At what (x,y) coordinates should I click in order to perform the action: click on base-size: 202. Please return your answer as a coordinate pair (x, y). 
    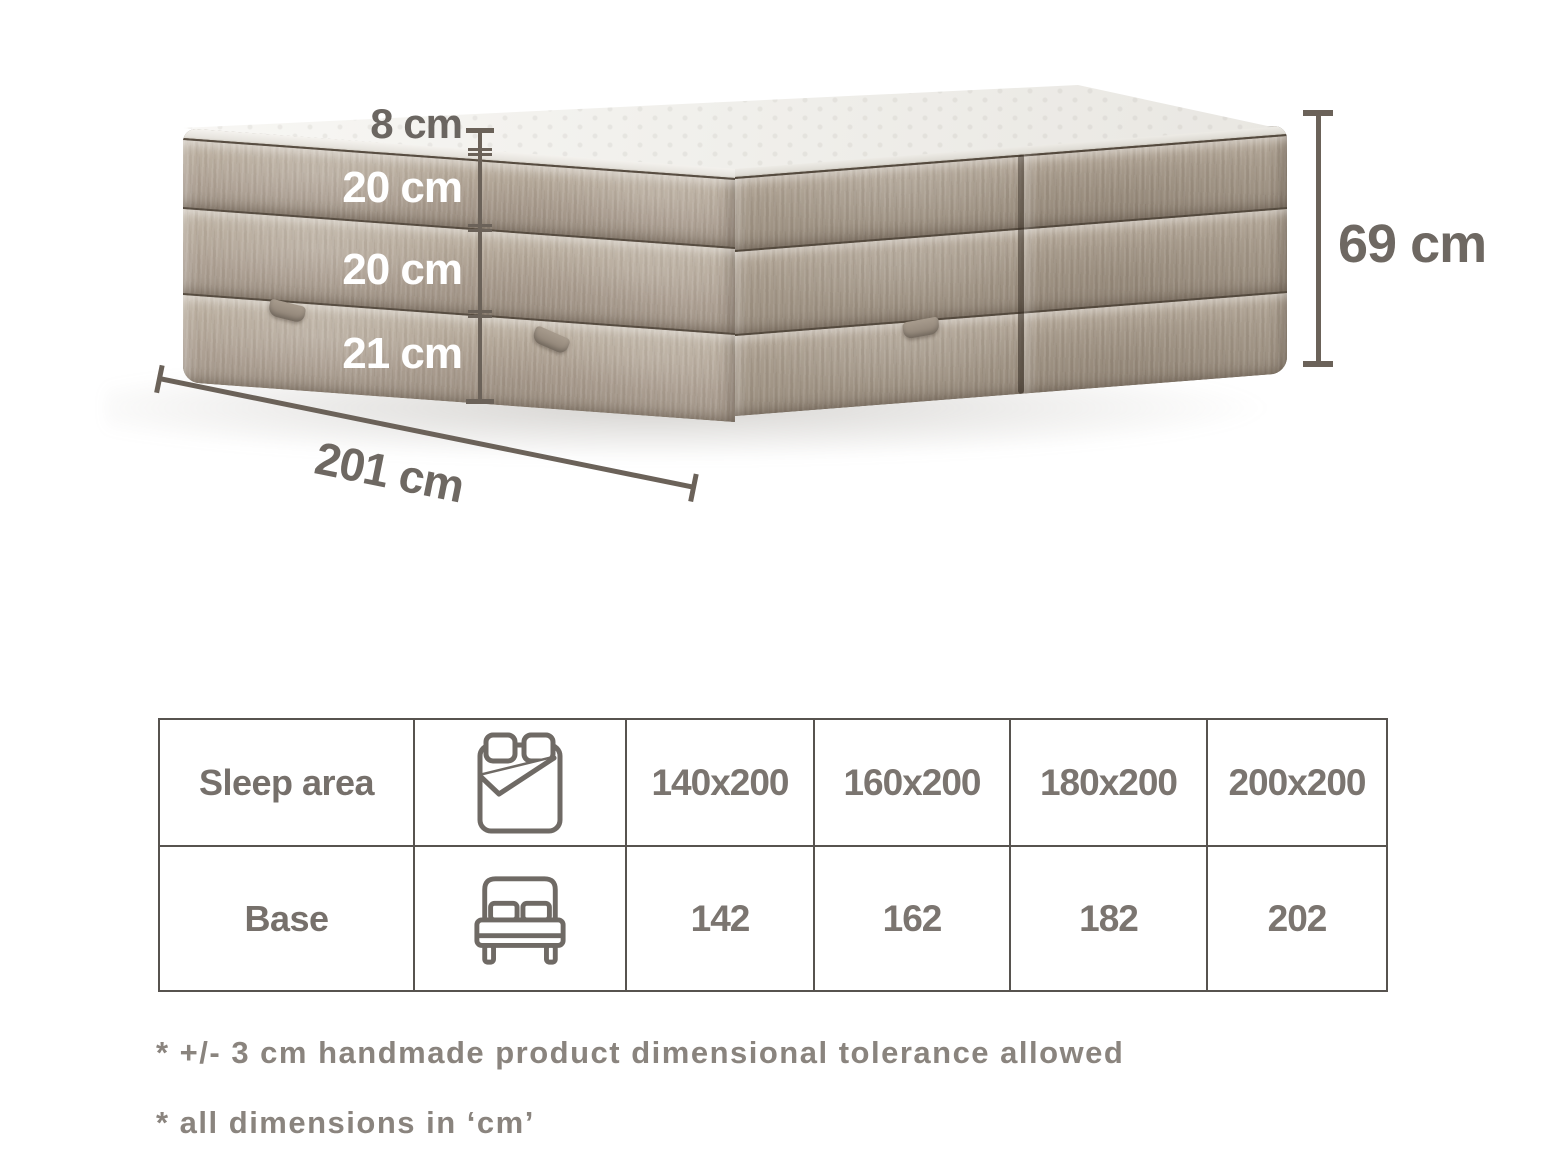
    Looking at the image, I should click on (1296, 917).